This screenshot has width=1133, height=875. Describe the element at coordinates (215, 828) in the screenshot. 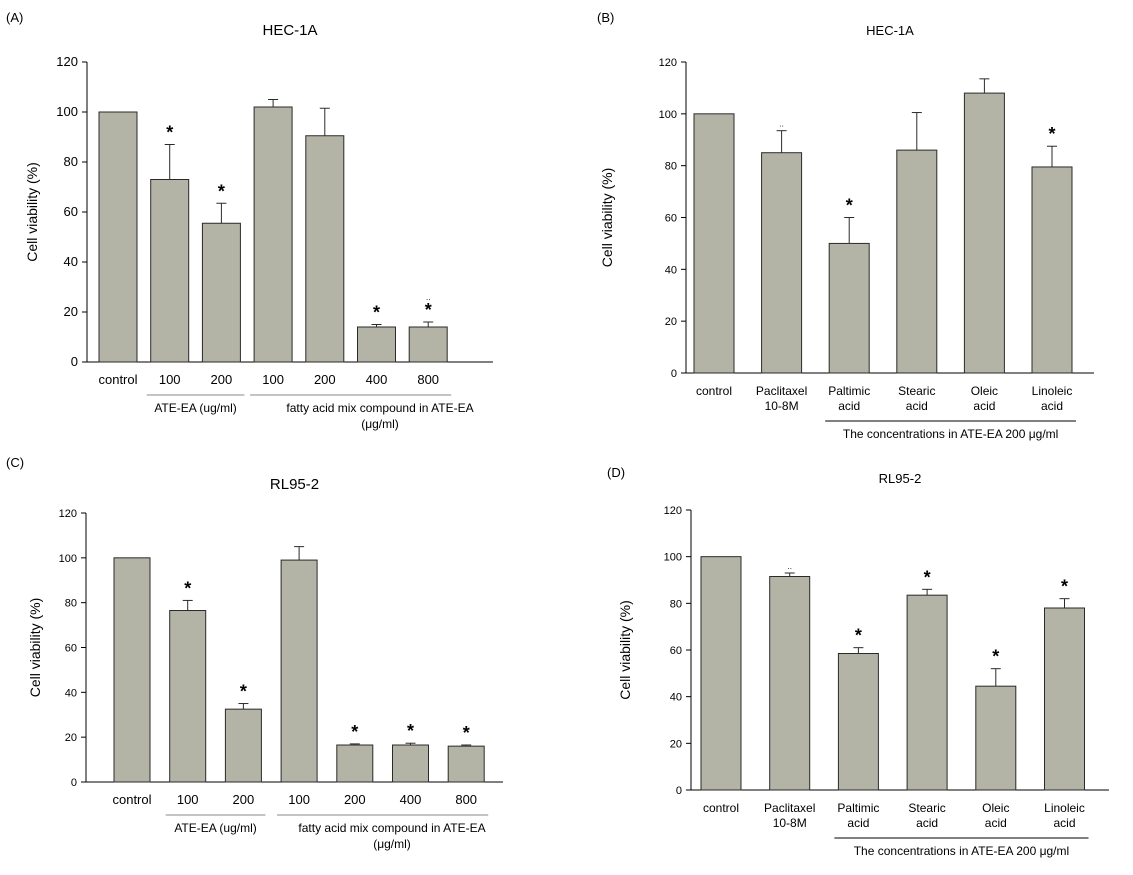

I see `group-label: ATE-EA (ug/ml)` at that location.